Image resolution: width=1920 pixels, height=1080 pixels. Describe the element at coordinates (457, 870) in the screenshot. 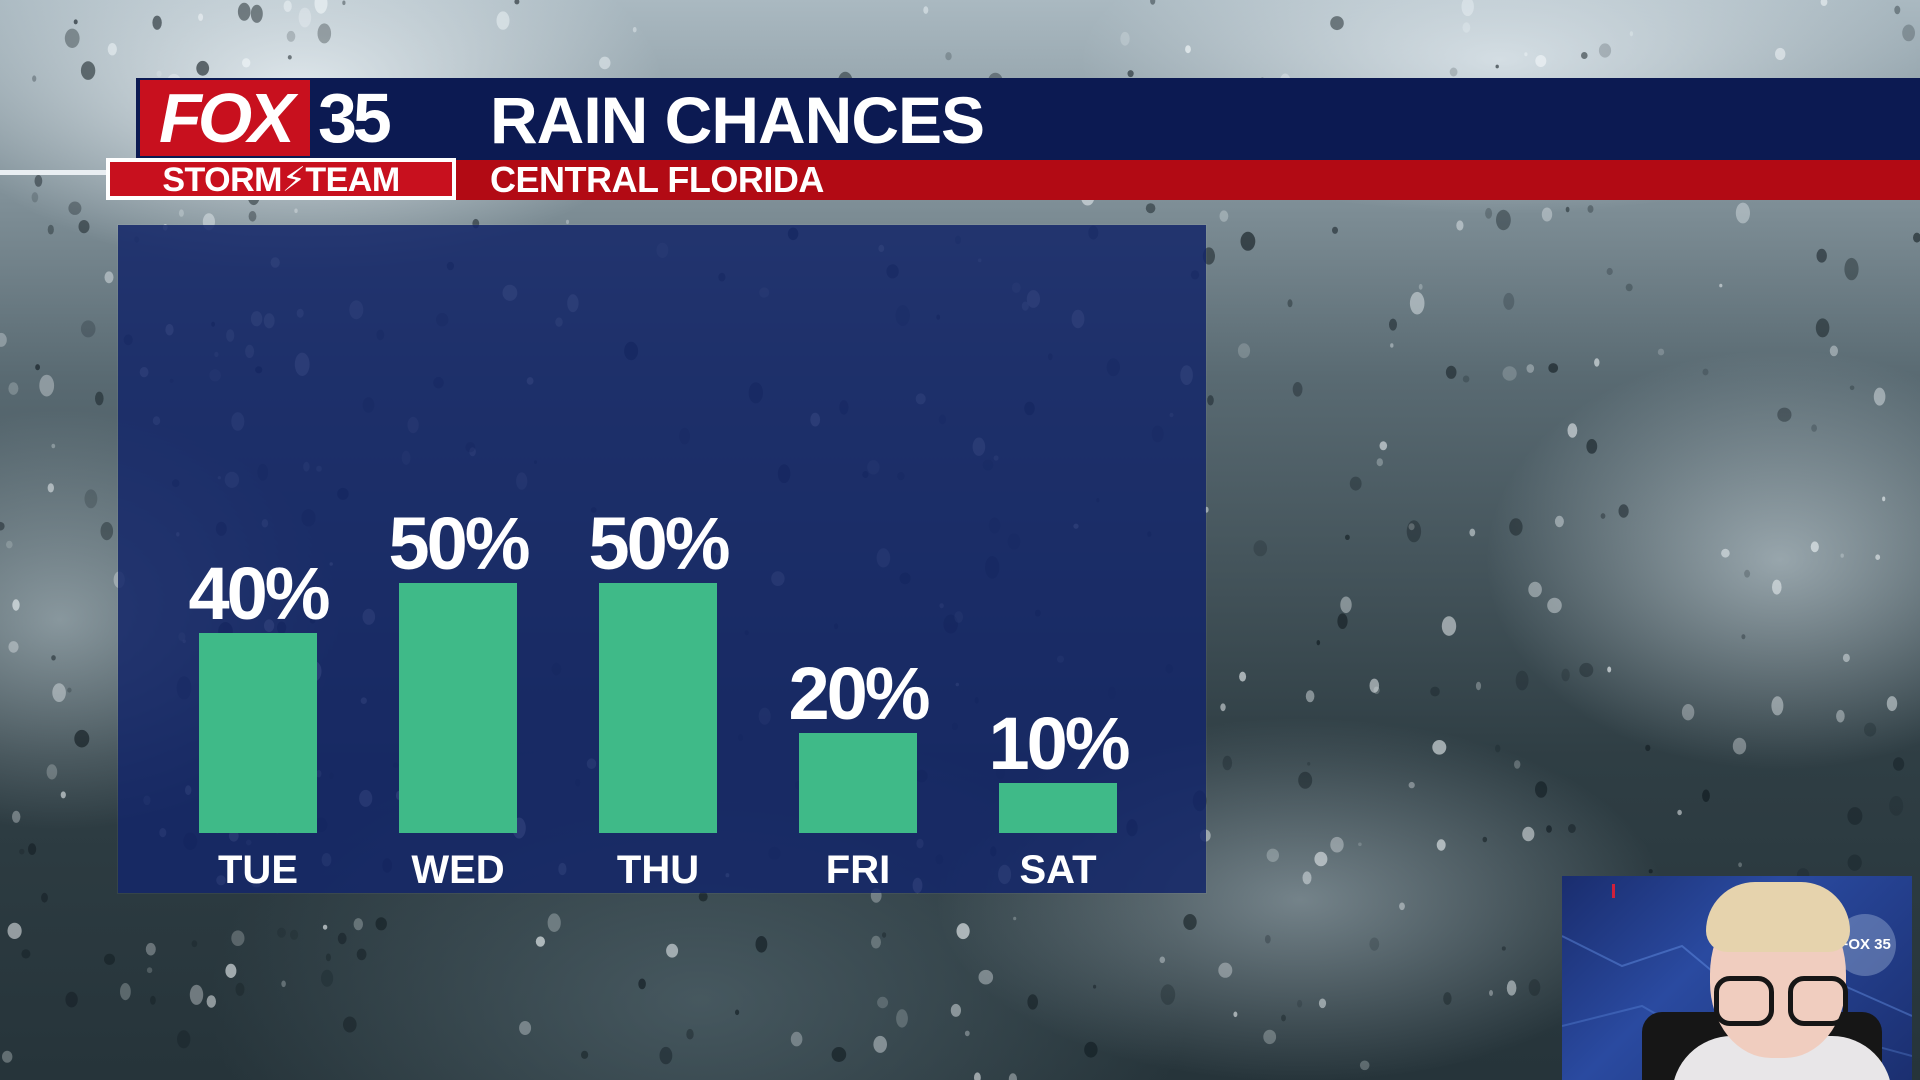

I see `category-label-wed: WED` at that location.